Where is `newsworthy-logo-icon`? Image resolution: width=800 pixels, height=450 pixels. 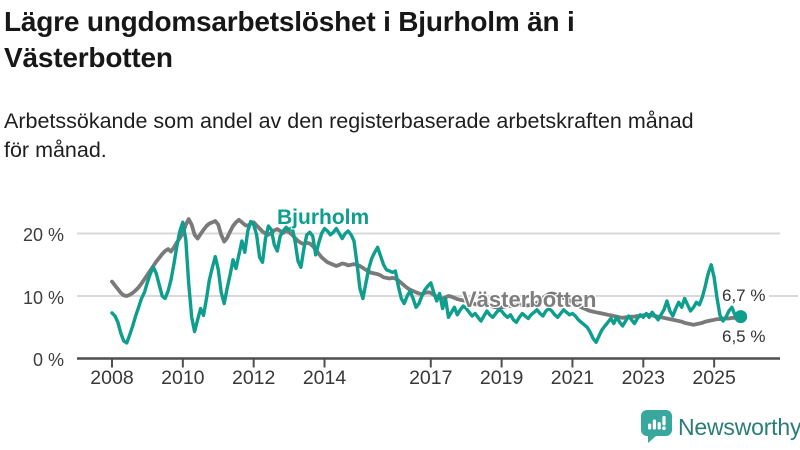
newsworthy-logo-icon is located at coordinates (656, 426).